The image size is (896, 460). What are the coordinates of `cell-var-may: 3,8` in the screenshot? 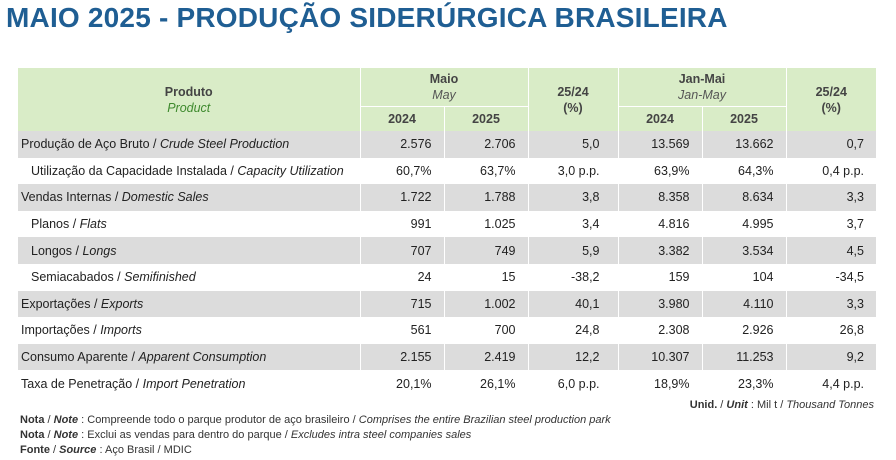 It's located at (572, 197).